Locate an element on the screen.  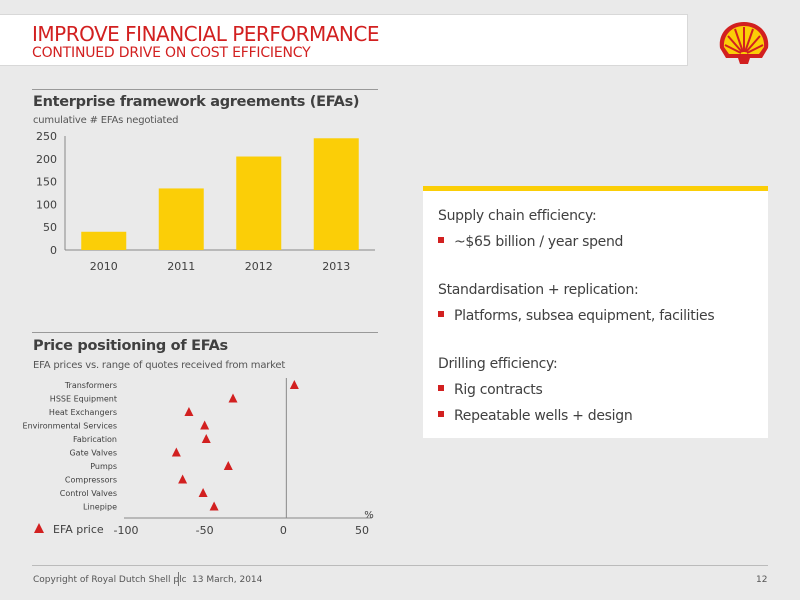
title-box is located at coordinates (344, 40).